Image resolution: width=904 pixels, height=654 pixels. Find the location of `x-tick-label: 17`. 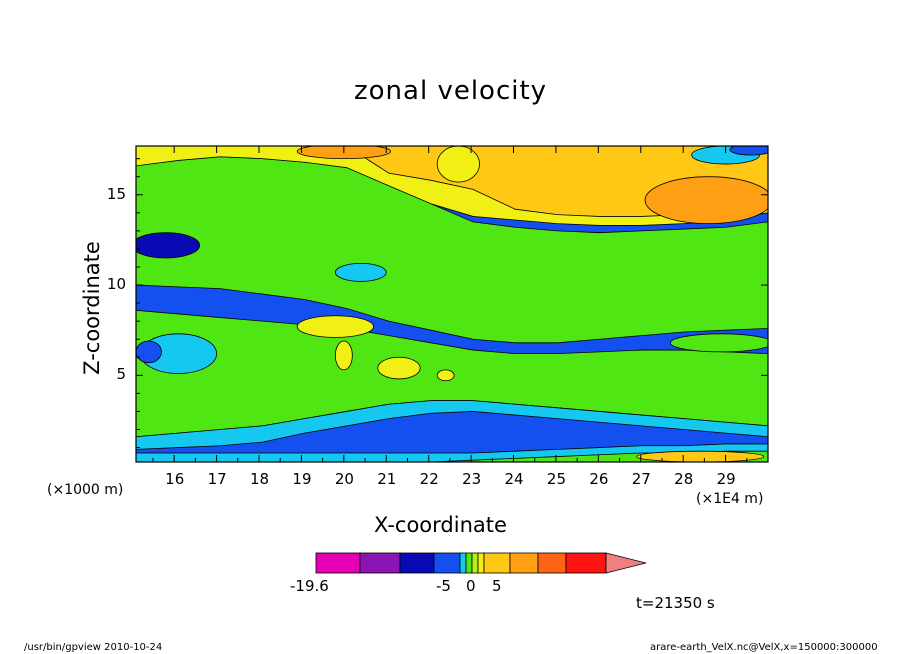

x-tick-label: 17 is located at coordinates (217, 479).